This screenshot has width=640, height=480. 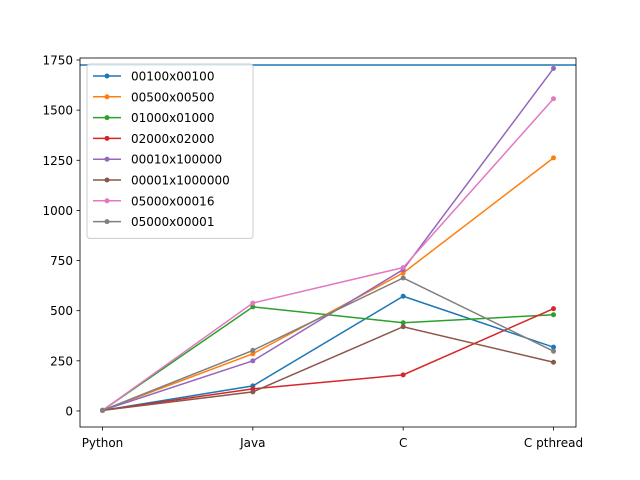 I want to click on legend-label: 00010x100000, so click(x=176, y=160).